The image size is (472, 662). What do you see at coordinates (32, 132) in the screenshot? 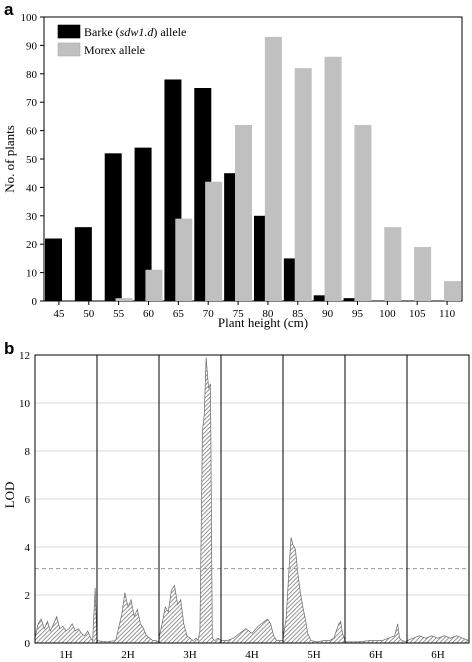
I see `y-tick-label: 60` at bounding box center [32, 132].